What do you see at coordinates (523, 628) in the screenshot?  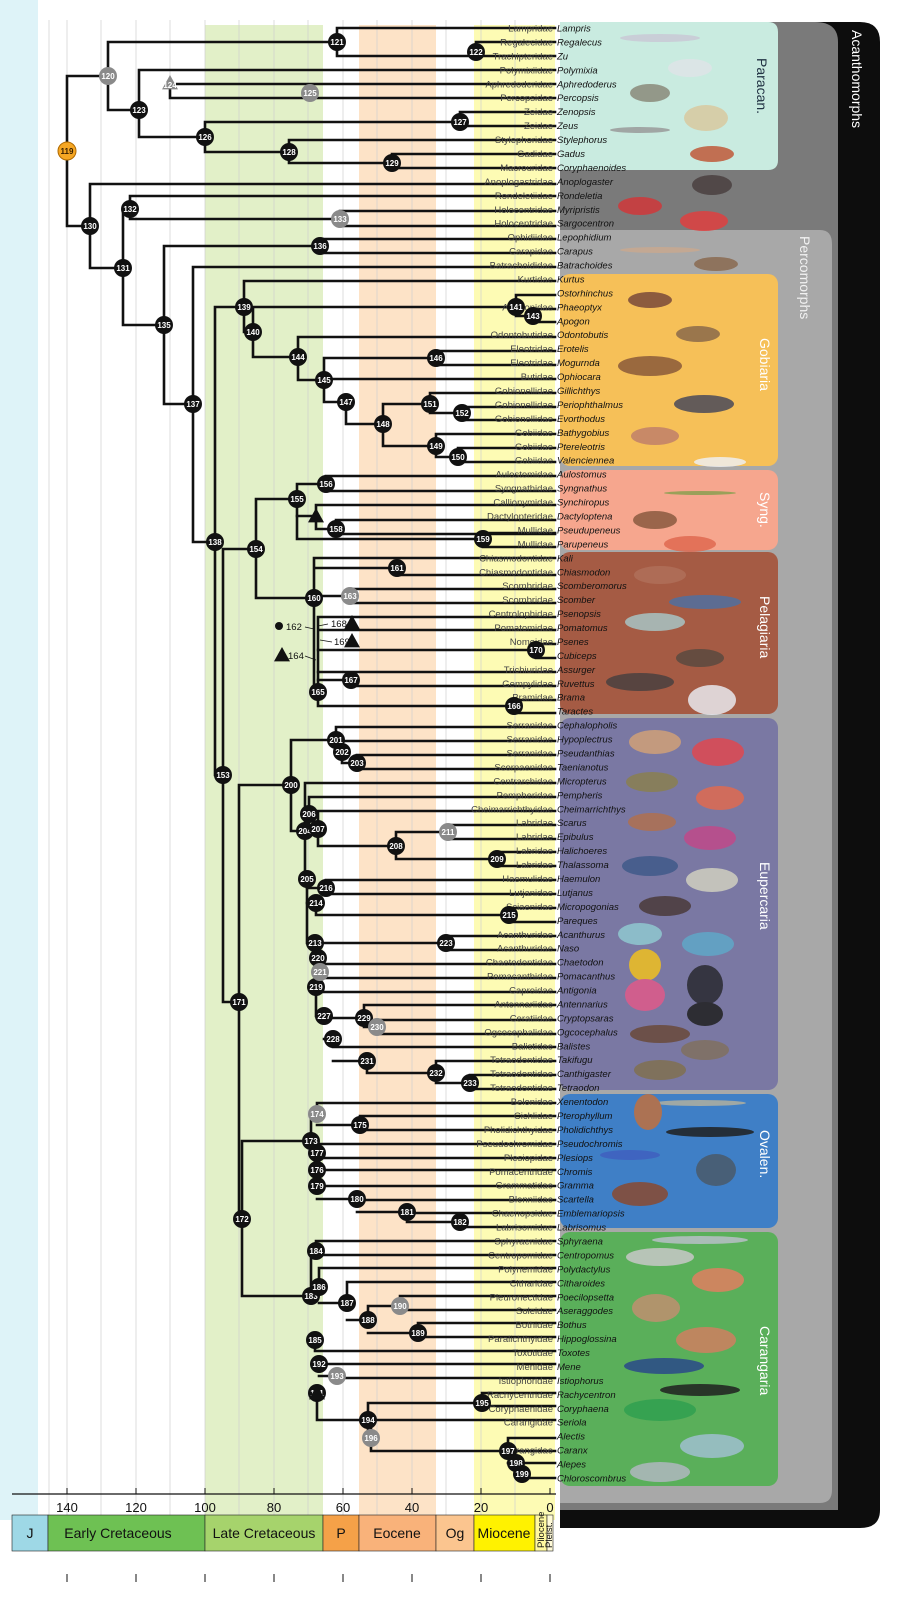 I see `tip-family-label: Pomatomidae` at bounding box center [523, 628].